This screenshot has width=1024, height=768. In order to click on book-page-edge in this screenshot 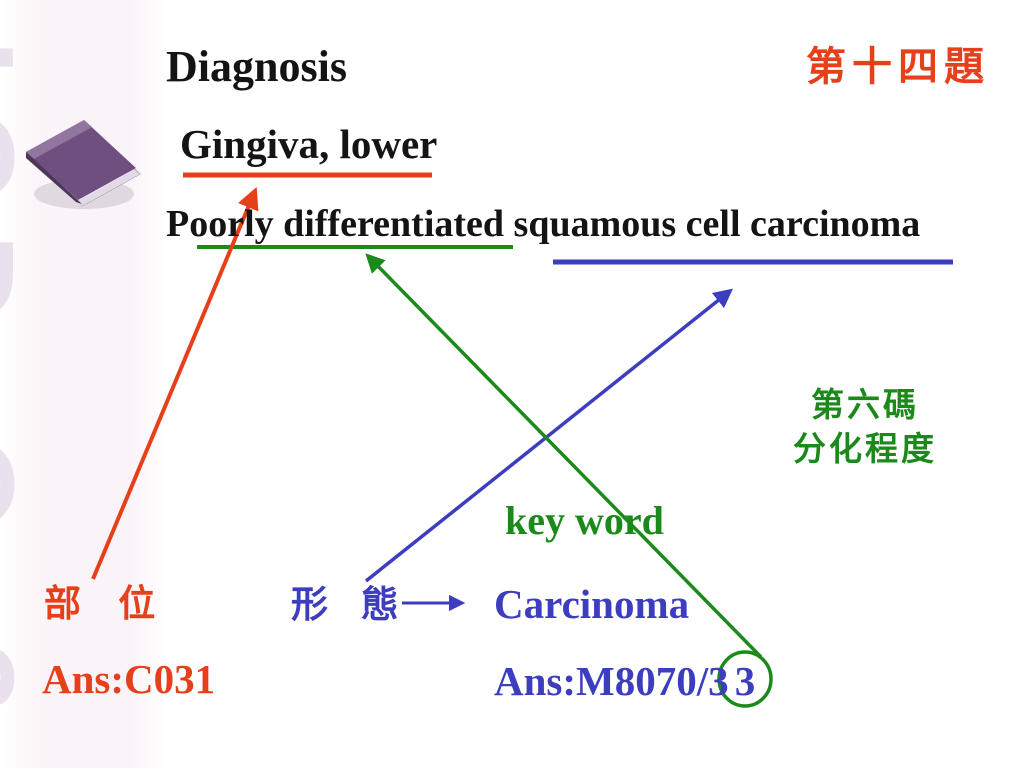, I will do `click(108, 188)`.